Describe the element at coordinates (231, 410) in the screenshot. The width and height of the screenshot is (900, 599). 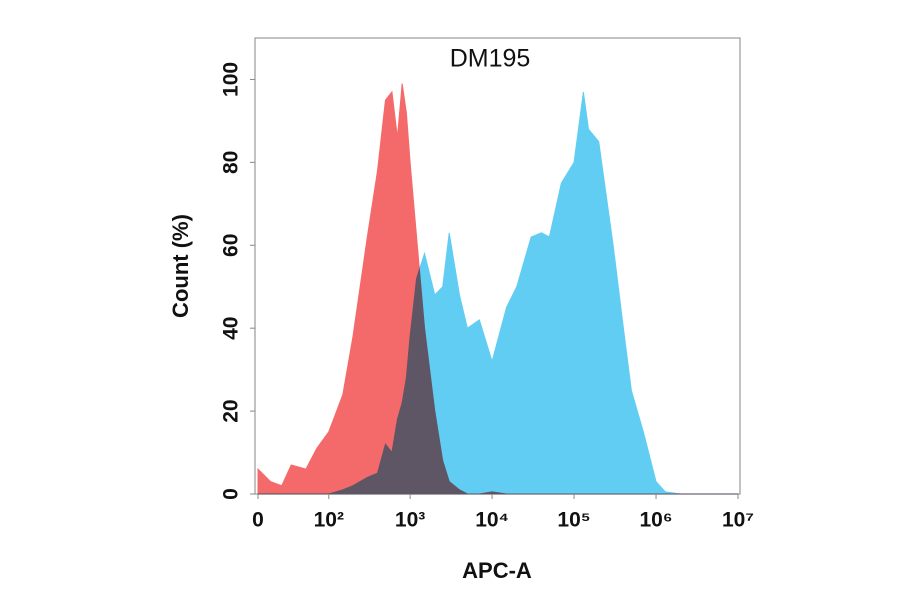
I see `y-tick-label: 20` at that location.